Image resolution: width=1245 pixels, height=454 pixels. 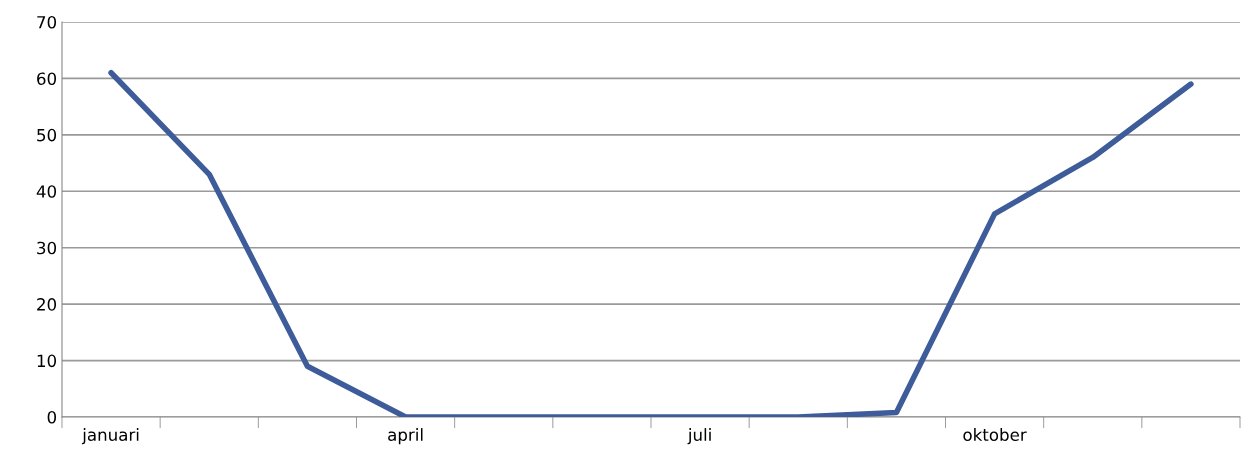 I want to click on y-tick-label: 10, so click(x=47, y=361).